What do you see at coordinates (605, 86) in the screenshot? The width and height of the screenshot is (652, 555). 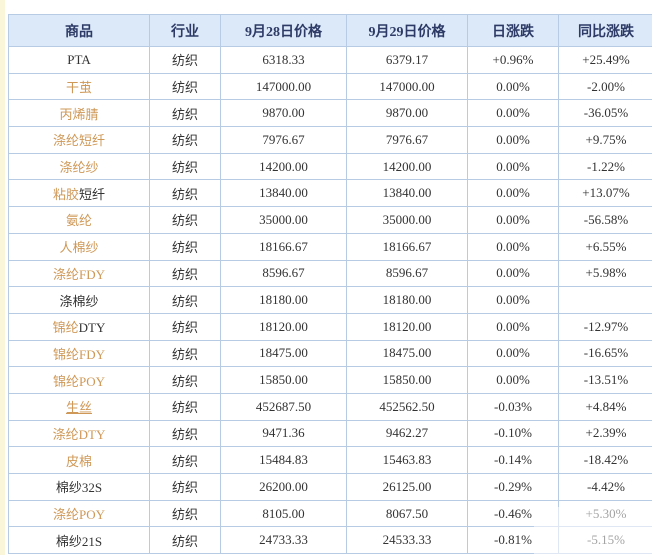 I see `yoy-change-cell: -2.00%` at bounding box center [605, 86].